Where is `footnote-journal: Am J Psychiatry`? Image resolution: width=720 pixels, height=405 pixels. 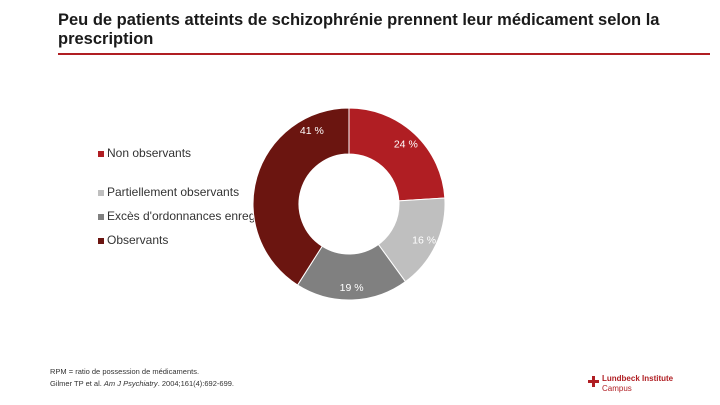
footnote-journal: Am J Psychiatry is located at coordinates (130, 383).